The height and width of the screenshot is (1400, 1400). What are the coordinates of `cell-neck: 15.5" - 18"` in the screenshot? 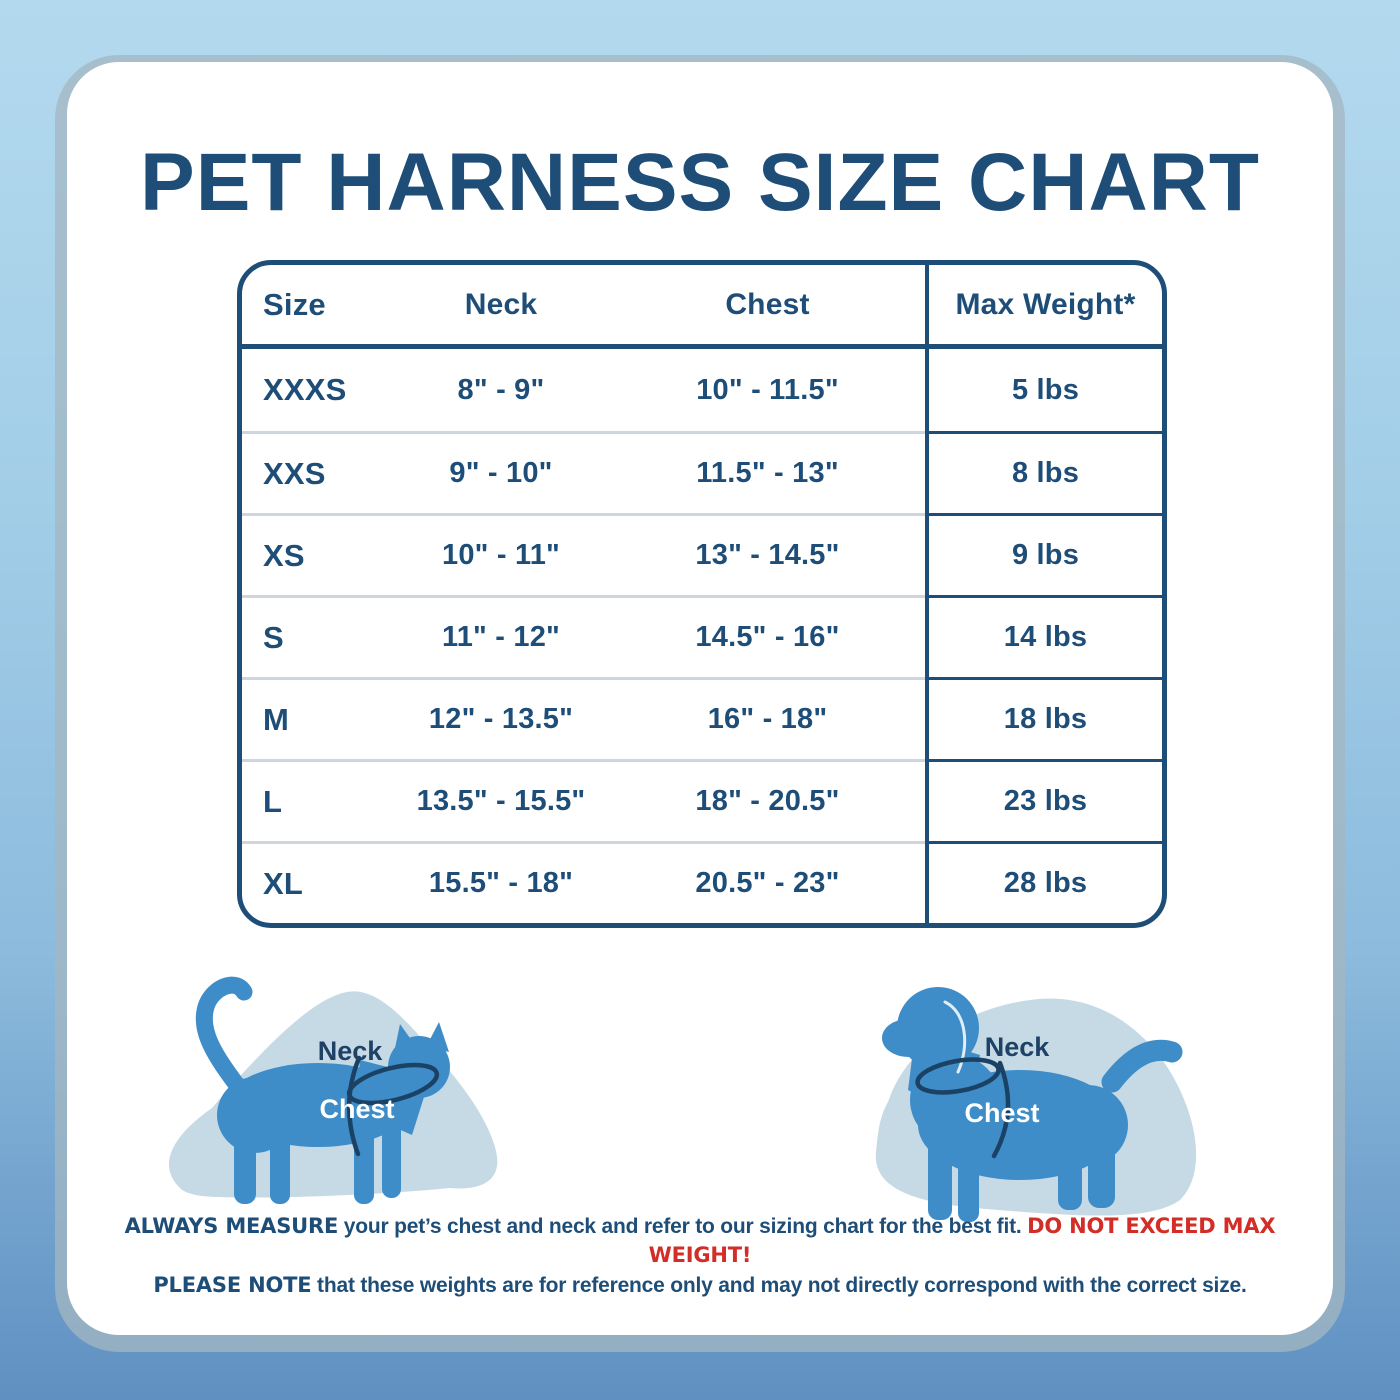 It's located at (501, 882).